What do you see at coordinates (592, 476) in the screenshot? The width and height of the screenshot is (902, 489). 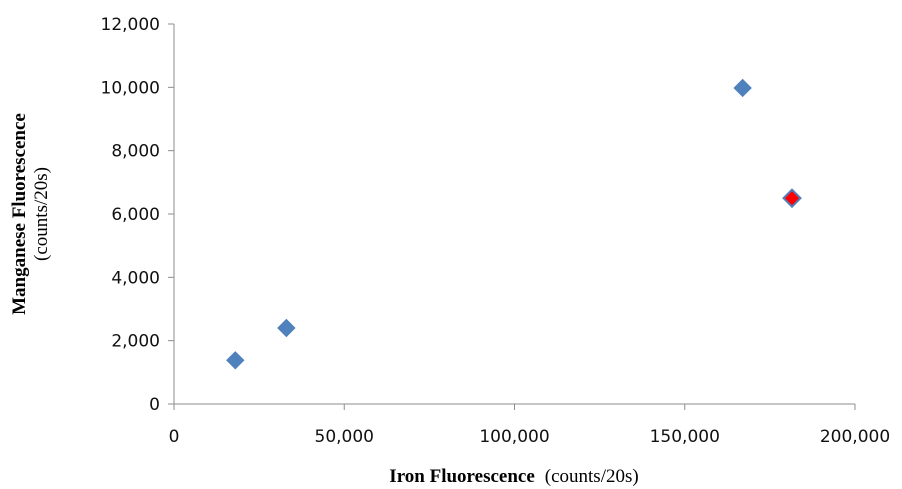 I see `x-axis-title-unit: (counts/20s)` at bounding box center [592, 476].